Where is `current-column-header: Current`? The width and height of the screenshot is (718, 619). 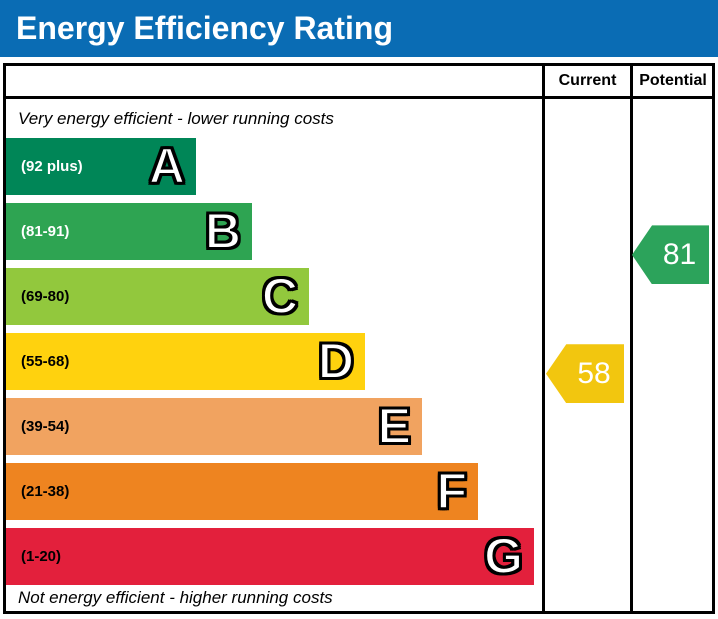 current-column-header: Current is located at coordinates (587, 80).